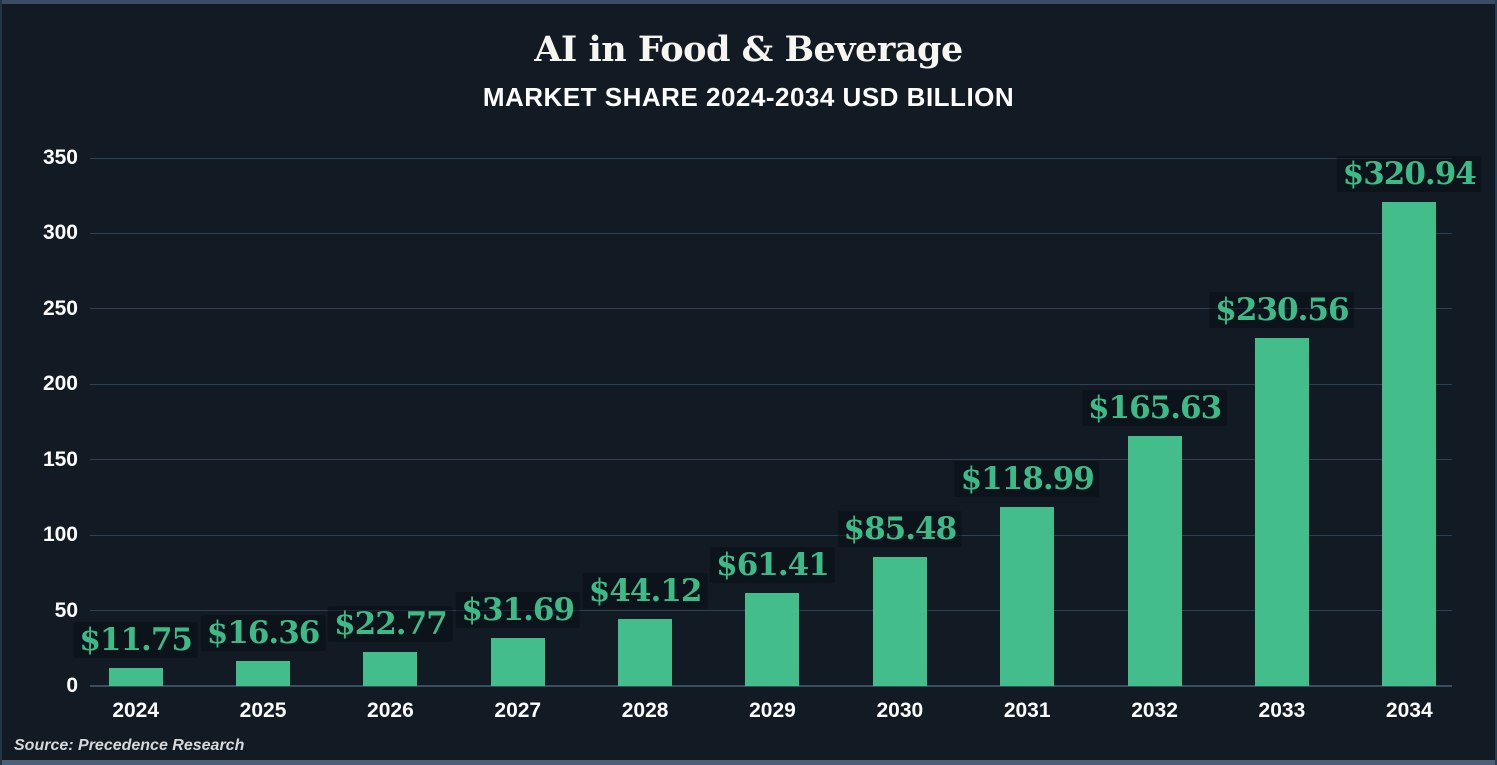  Describe the element at coordinates (1154, 710) in the screenshot. I see `x-tick-label: 2032` at that location.